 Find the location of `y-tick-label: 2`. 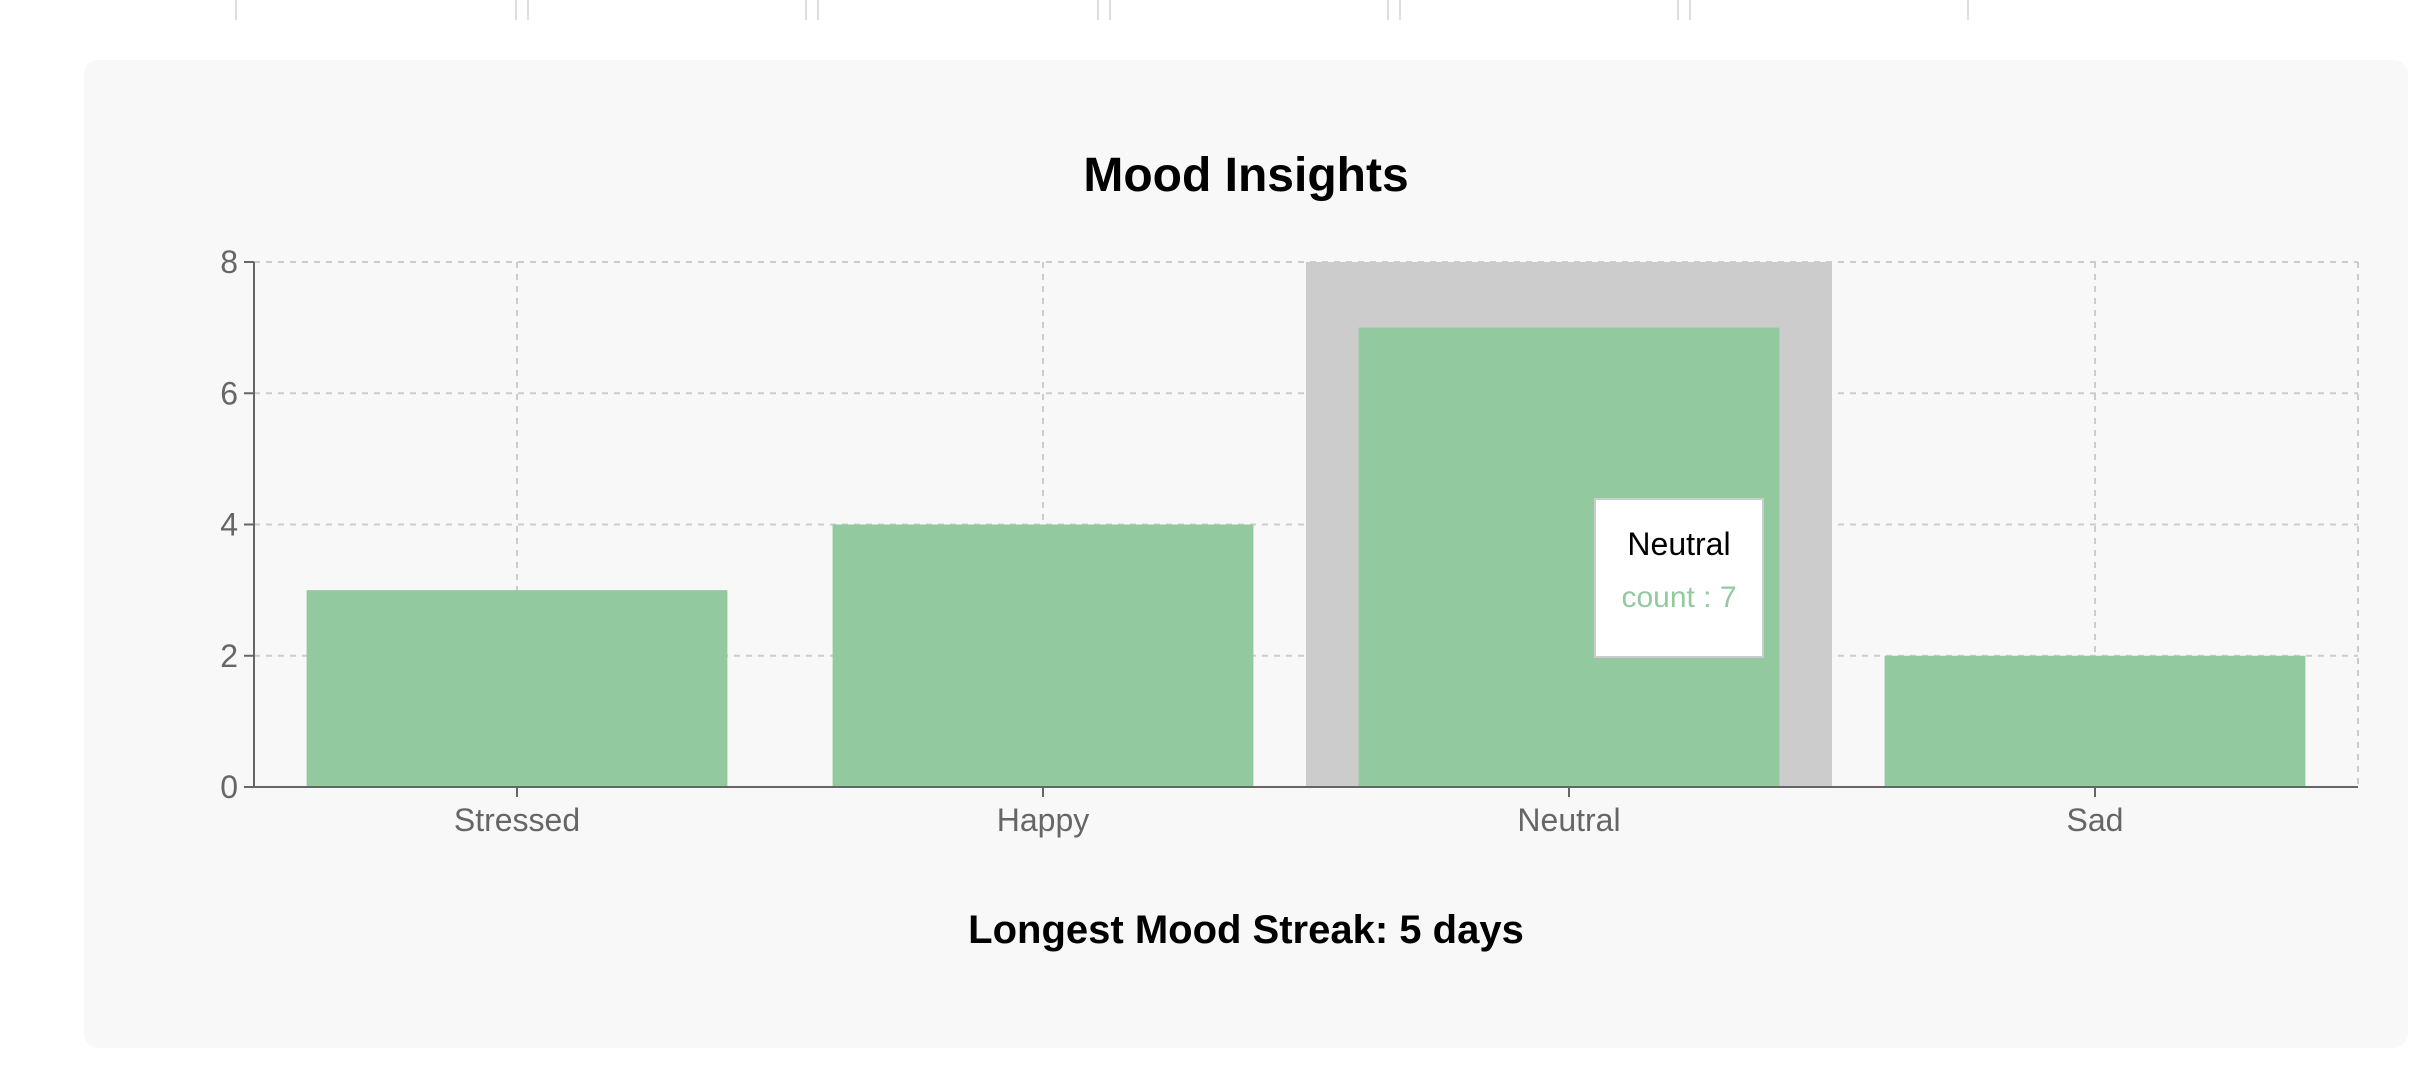

y-tick-label: 2 is located at coordinates (229, 656).